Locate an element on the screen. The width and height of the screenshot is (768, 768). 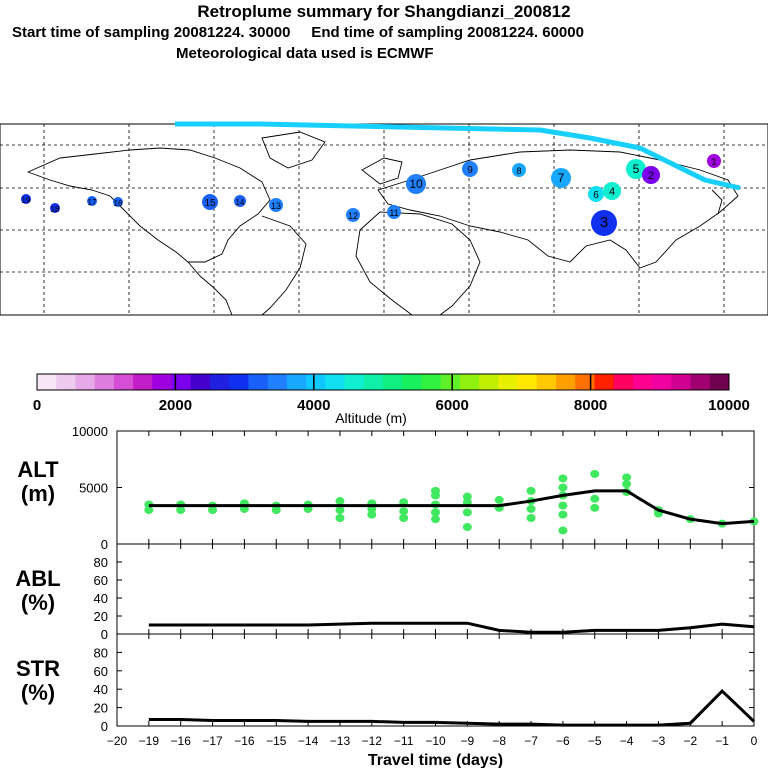
x-tick-label: −15 is located at coordinates (276, 741).